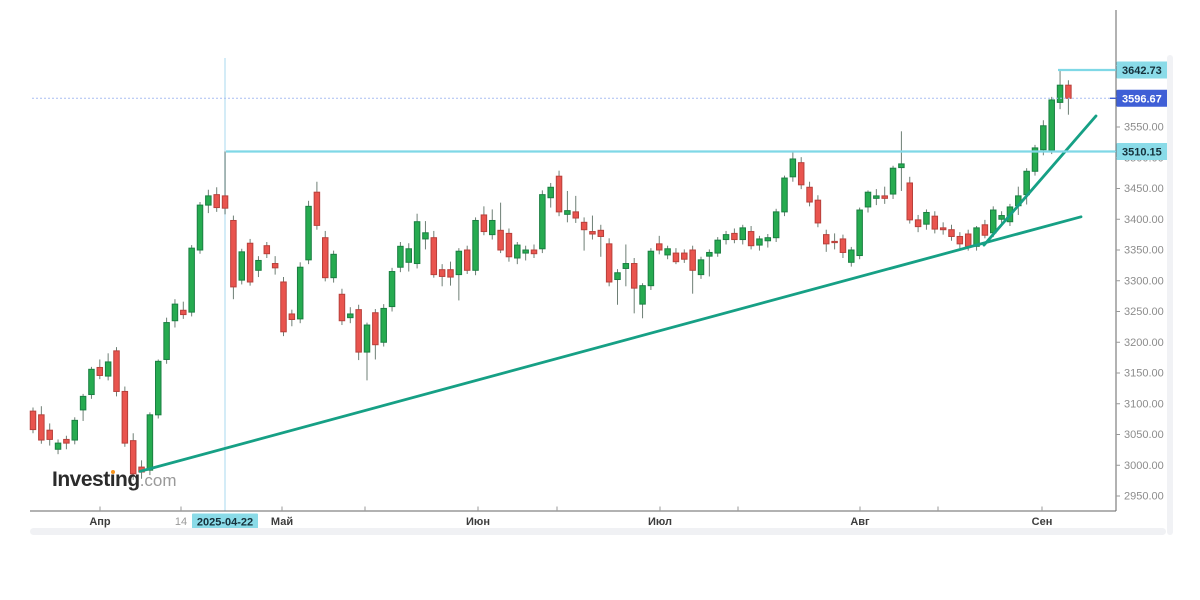 This screenshot has height=600, width=1200. I want to click on trendline-steep, so click(1040, 180).